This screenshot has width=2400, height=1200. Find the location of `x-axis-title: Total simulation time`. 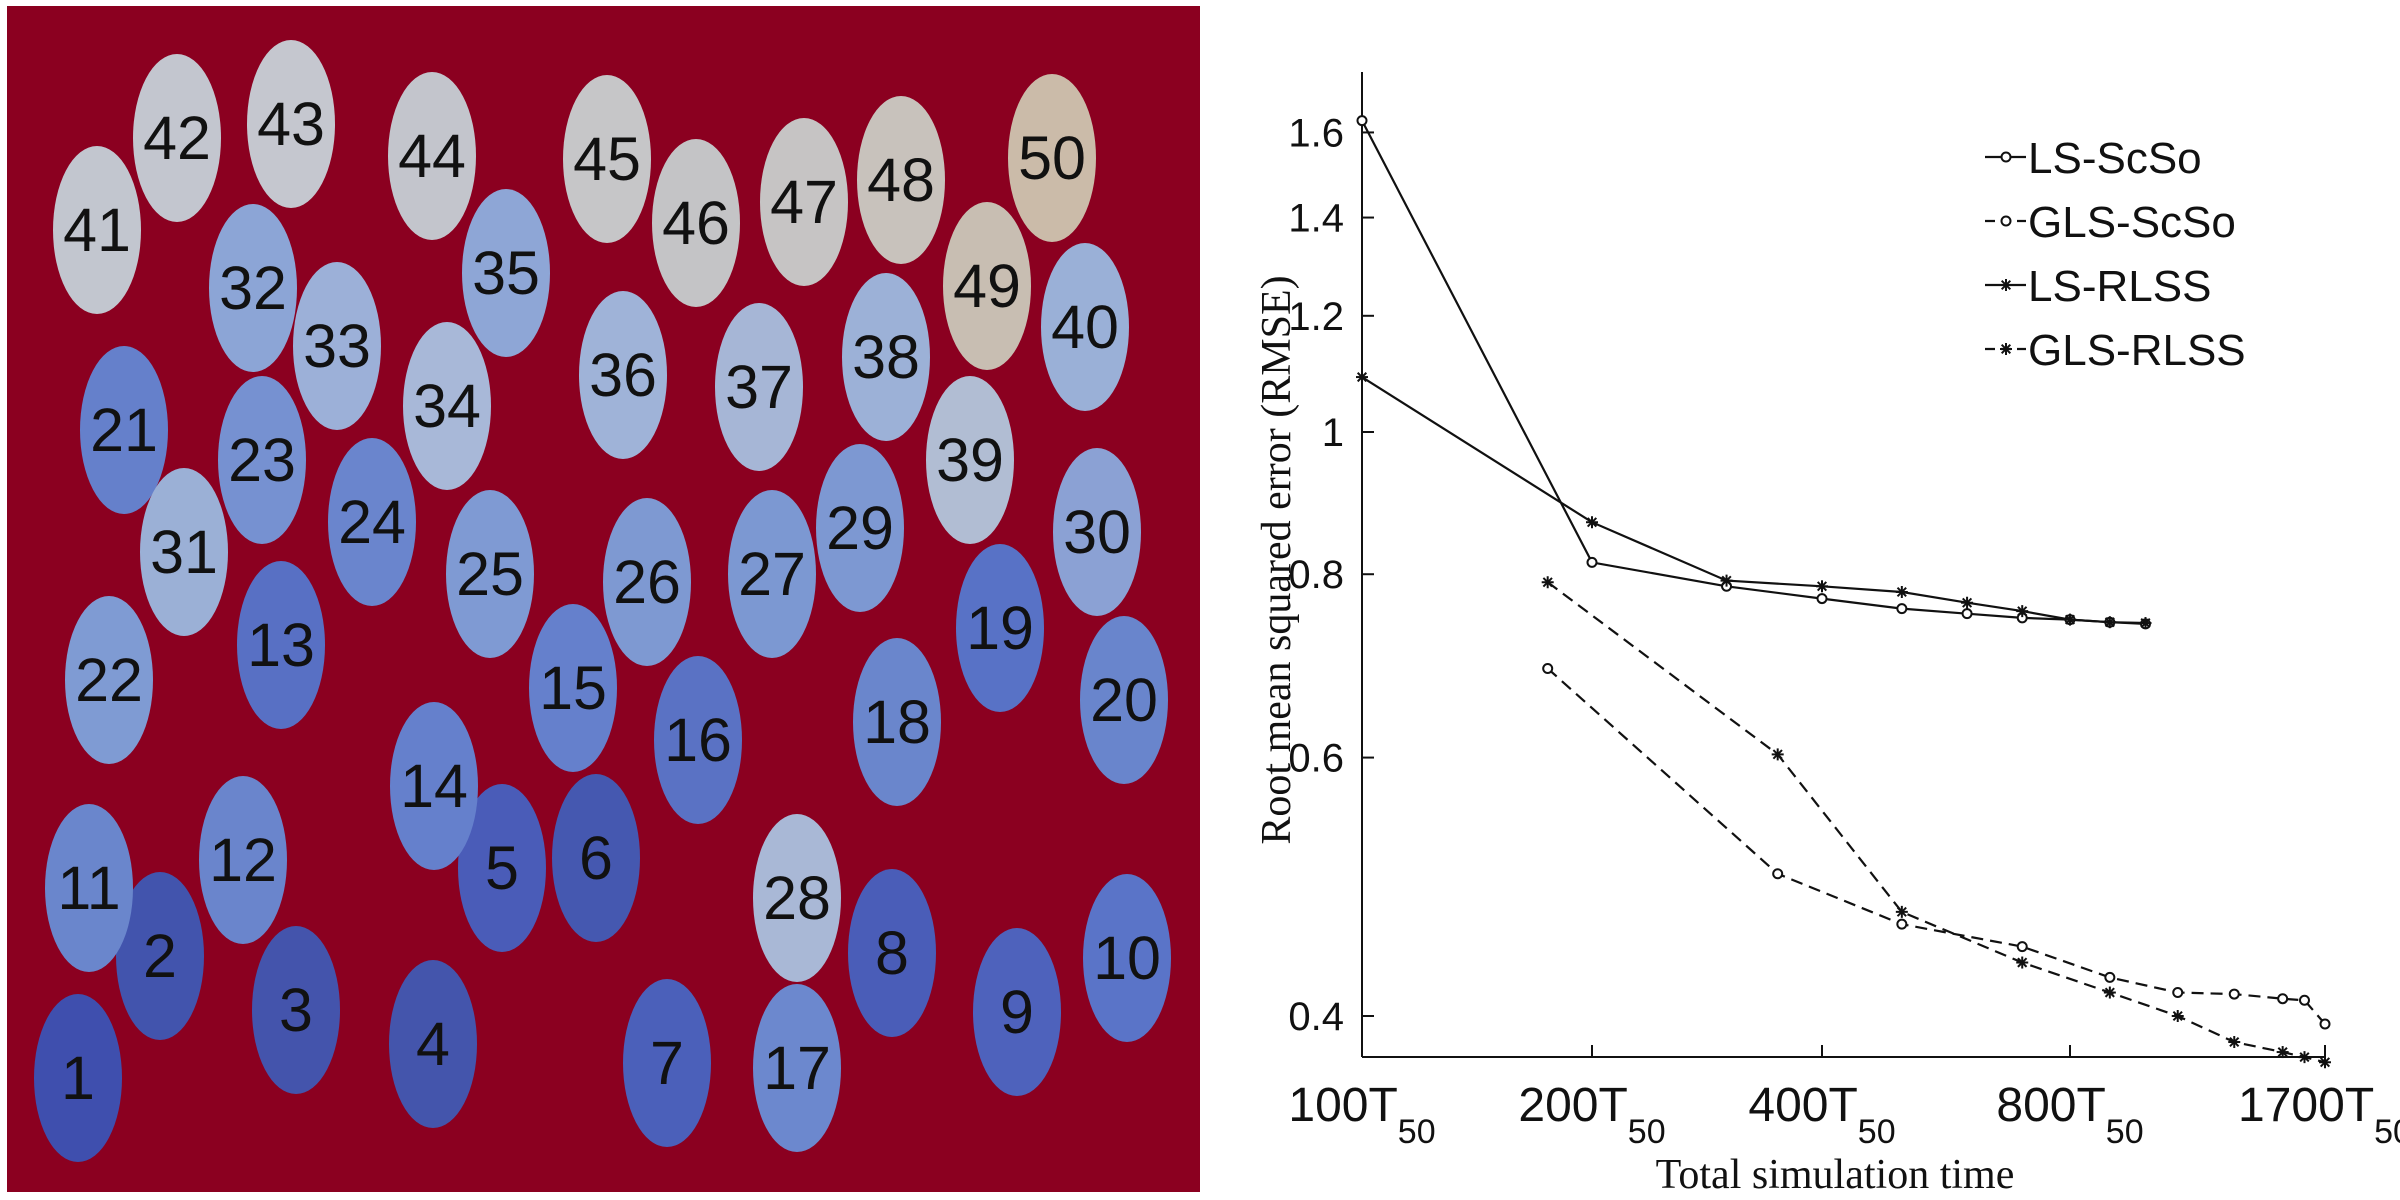

x-axis-title: Total simulation time is located at coordinates (1835, 1175).